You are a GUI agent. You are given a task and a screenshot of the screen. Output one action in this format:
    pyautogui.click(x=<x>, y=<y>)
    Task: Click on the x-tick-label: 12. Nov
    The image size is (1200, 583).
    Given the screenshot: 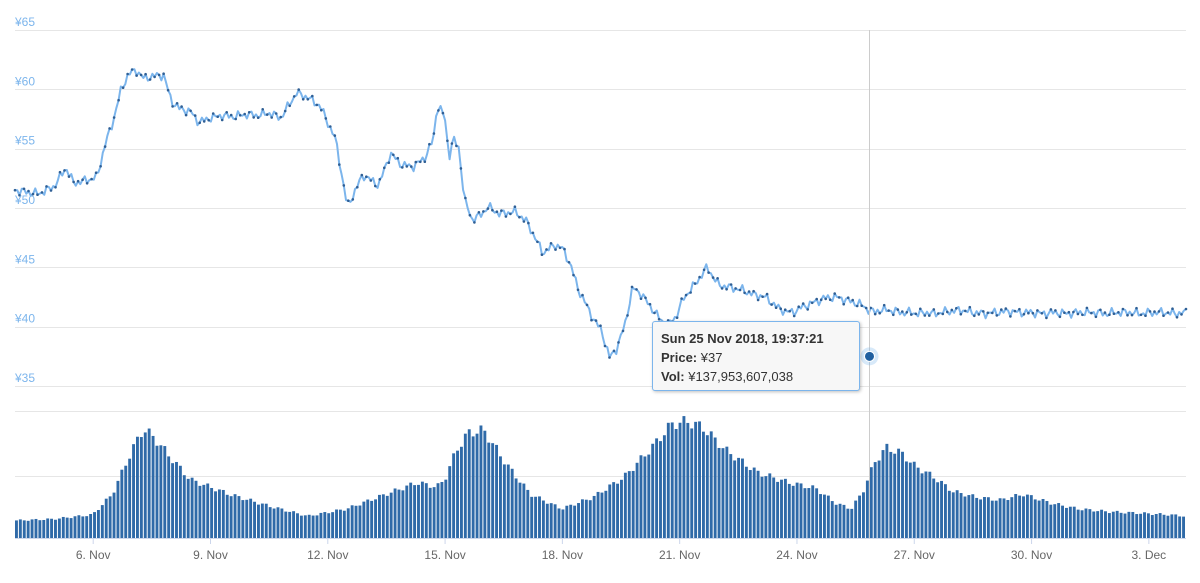 What is the action you would take?
    pyautogui.click(x=327, y=555)
    